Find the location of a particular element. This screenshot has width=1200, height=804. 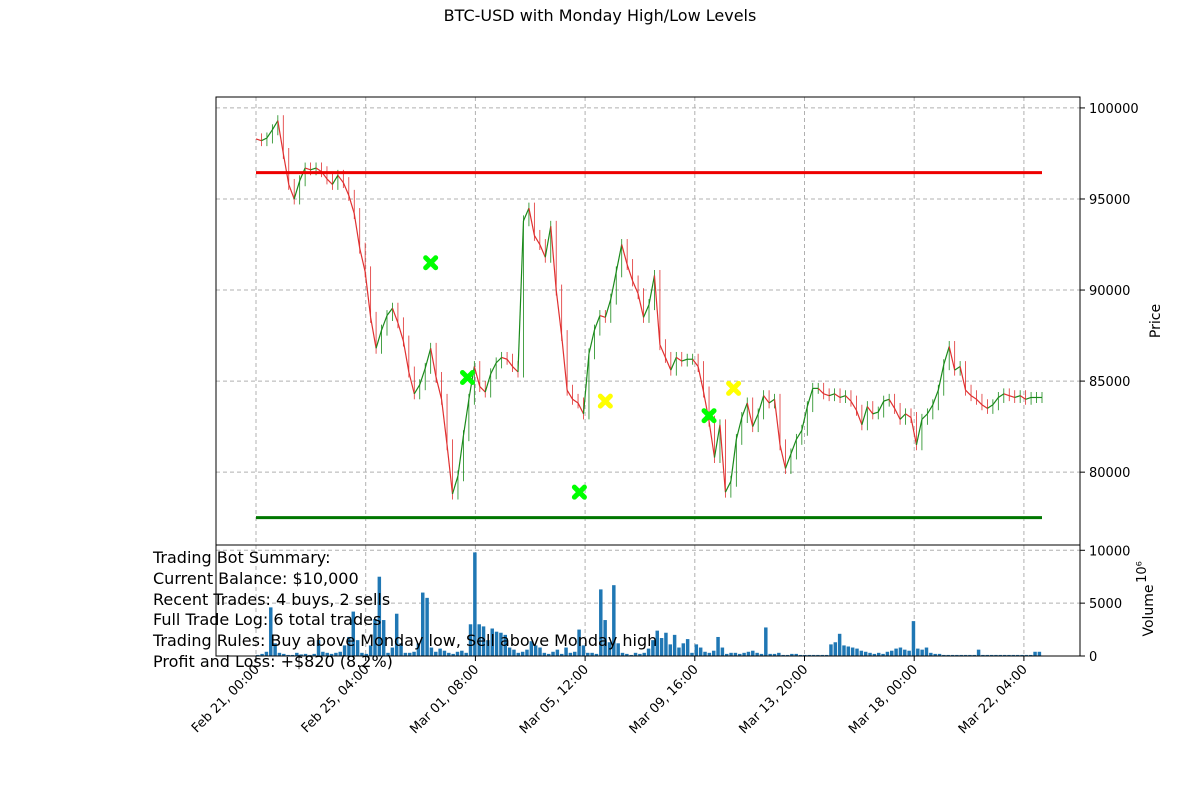

summary-pnl: Profit and Loss: +$820 (8.2%) is located at coordinates (273, 661).